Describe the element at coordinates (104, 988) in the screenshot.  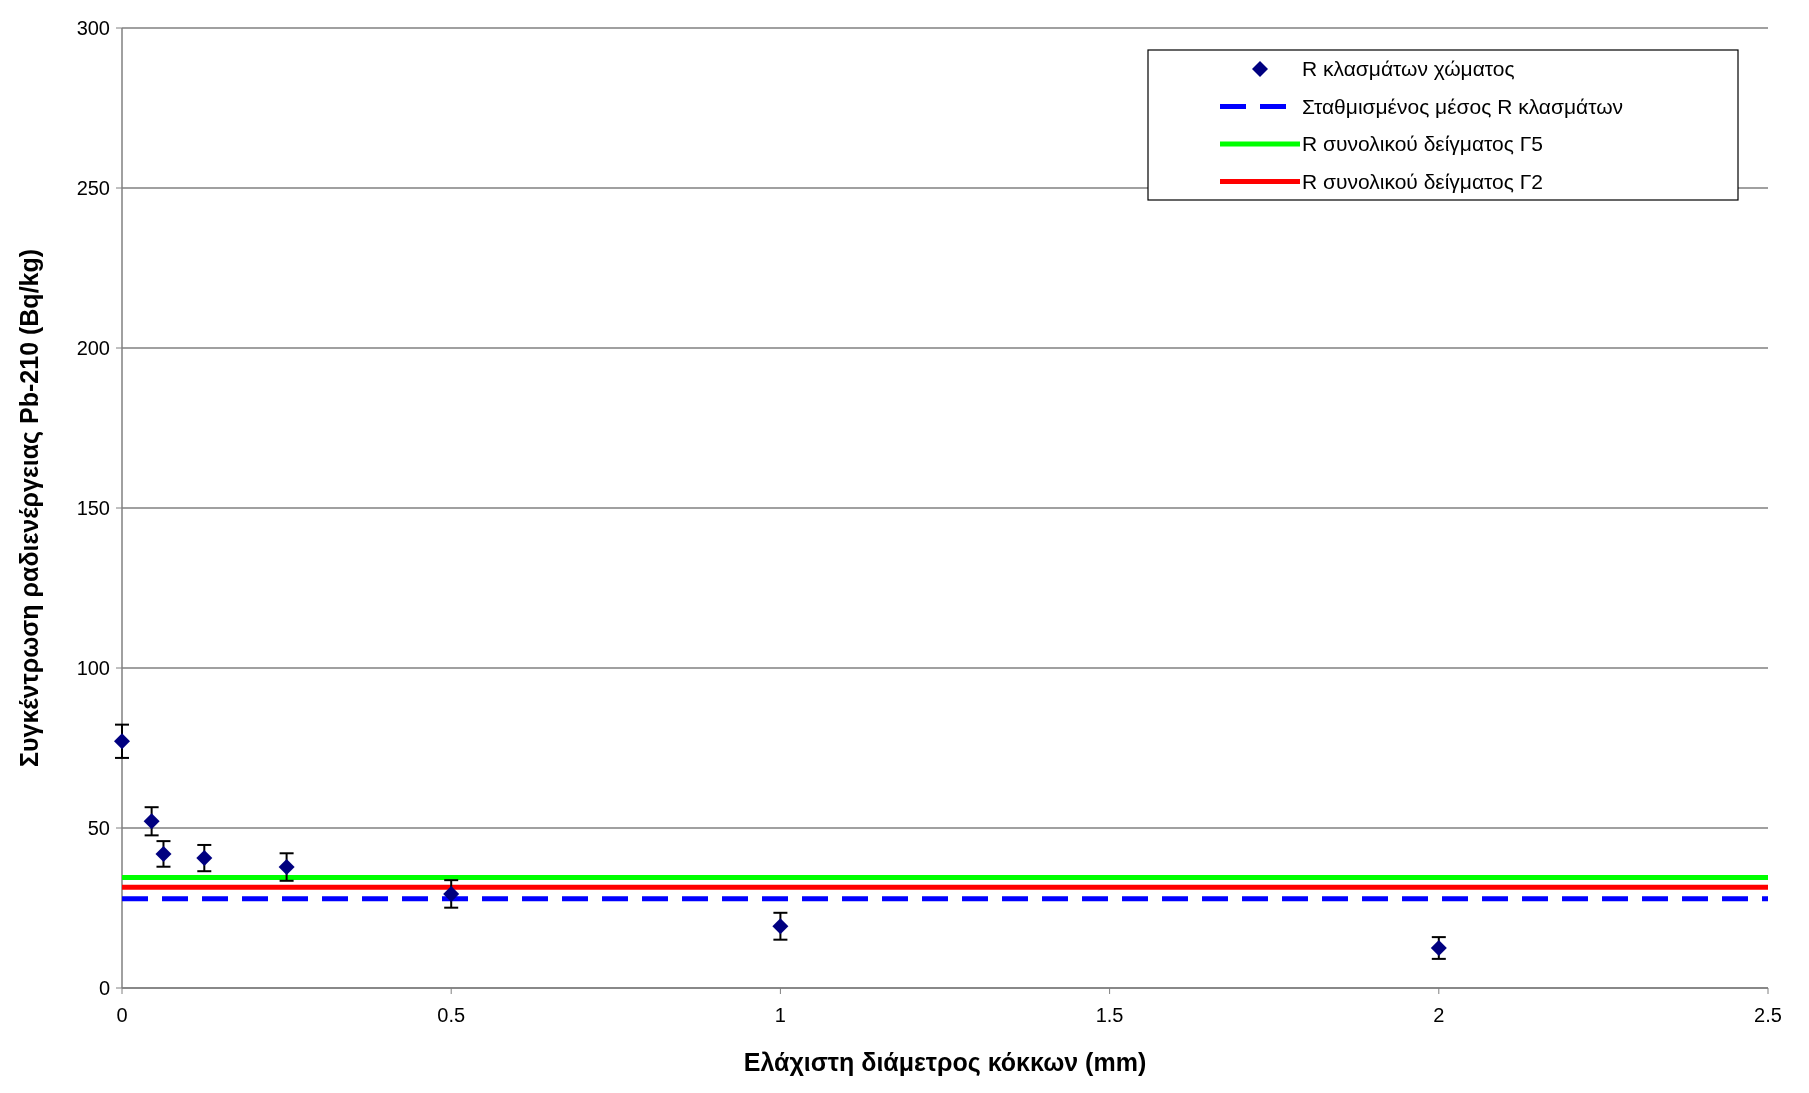
I see `y-tick-label: 0` at that location.